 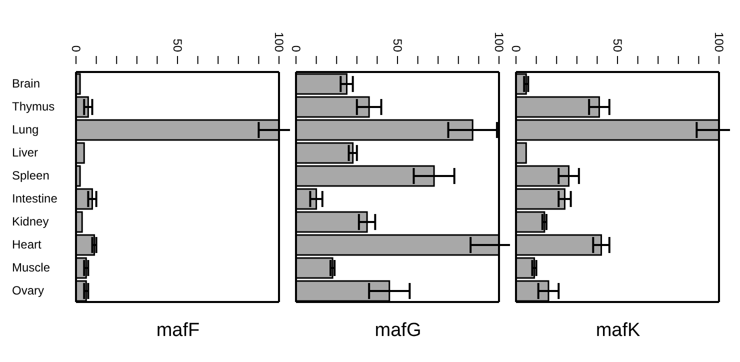 What do you see at coordinates (26, 83) in the screenshot?
I see `y-tick-label: Brain` at bounding box center [26, 83].